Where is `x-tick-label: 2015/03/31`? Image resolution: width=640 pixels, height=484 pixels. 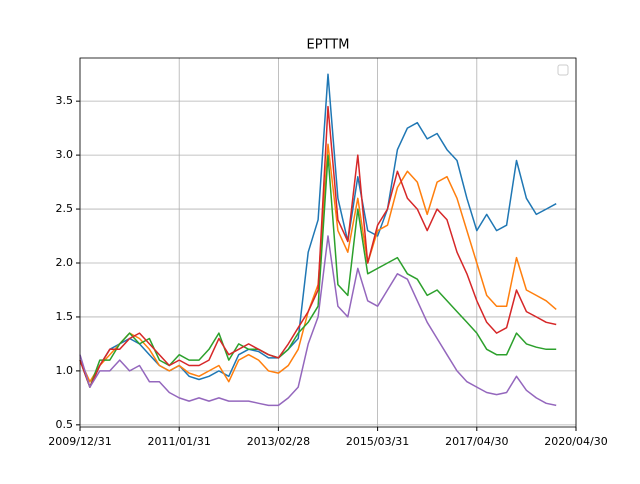 x-tick-label: 2015/03/31 is located at coordinates (377, 441).